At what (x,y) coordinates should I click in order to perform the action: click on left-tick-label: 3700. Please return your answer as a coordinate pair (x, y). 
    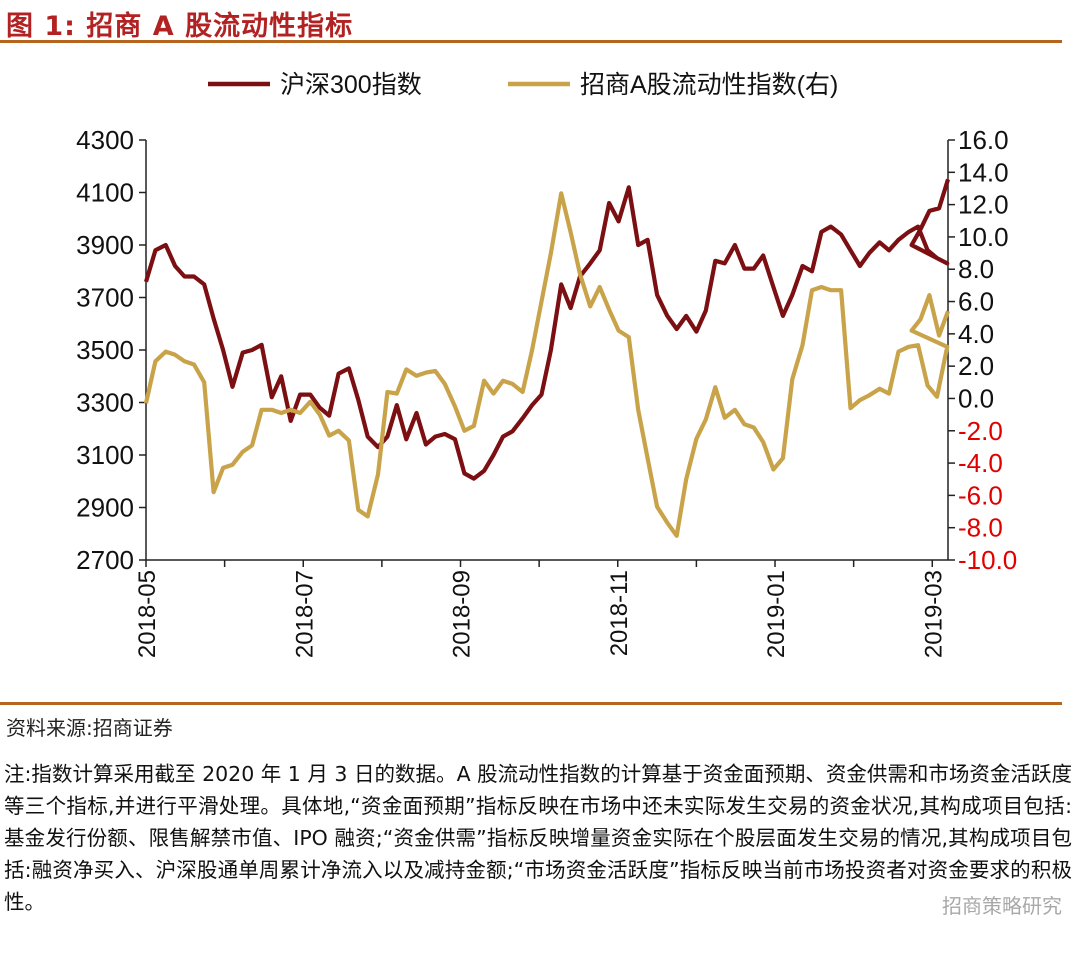
    Looking at the image, I should click on (105, 298).